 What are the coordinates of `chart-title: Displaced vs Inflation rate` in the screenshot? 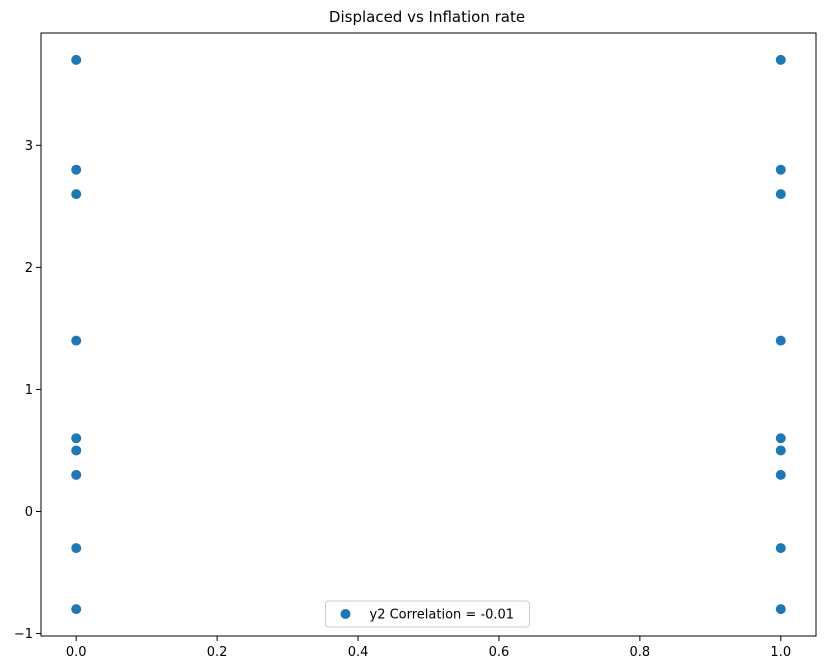 It's located at (427, 17).